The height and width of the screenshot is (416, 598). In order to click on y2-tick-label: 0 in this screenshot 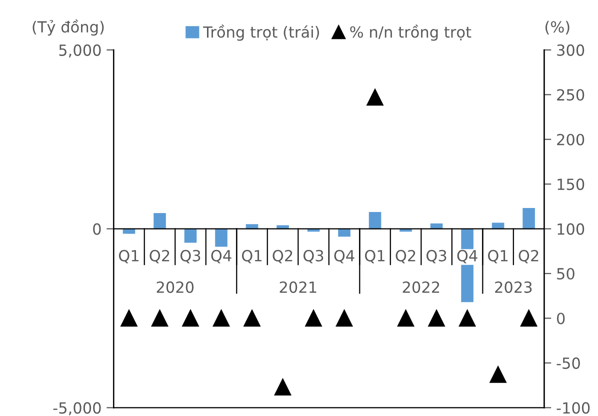, I will do `click(560, 318)`.